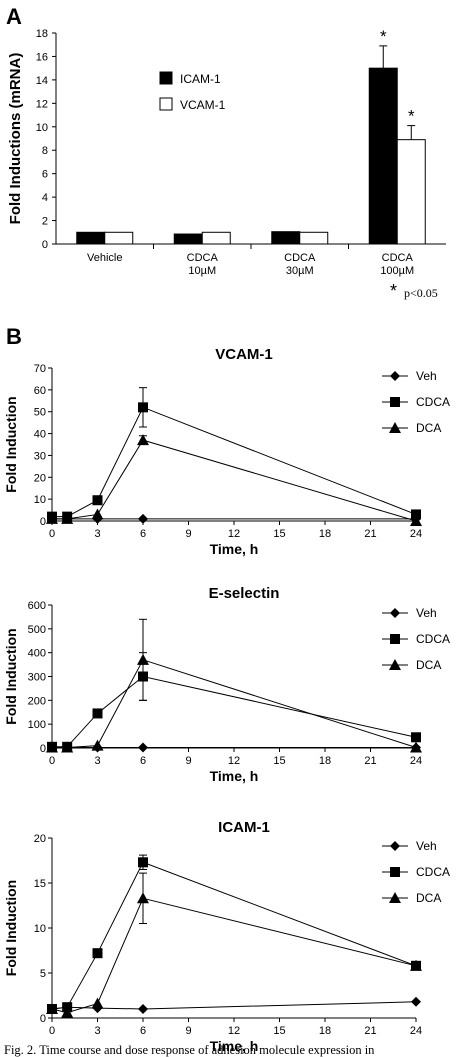 The image size is (474, 1057). I want to click on y-tick-label: 40, so click(40, 435).